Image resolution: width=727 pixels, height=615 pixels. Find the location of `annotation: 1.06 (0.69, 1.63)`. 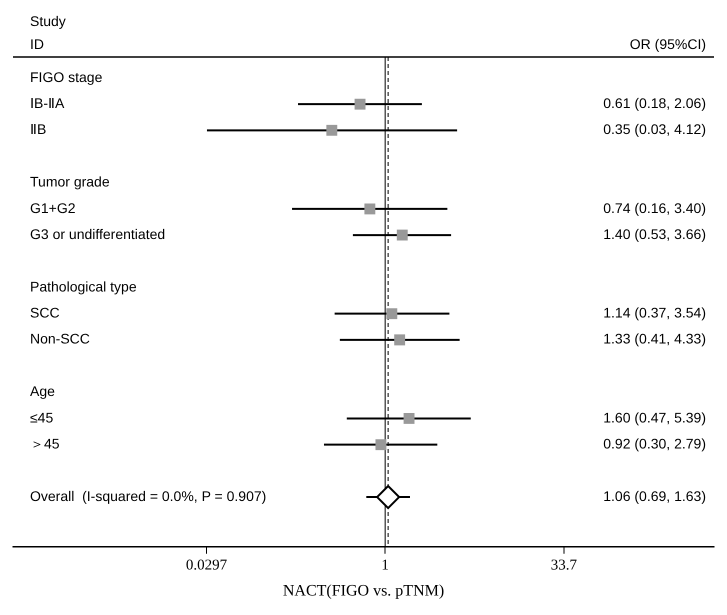

annotation: 1.06 (0.69, 1.63) is located at coordinates (654, 496).